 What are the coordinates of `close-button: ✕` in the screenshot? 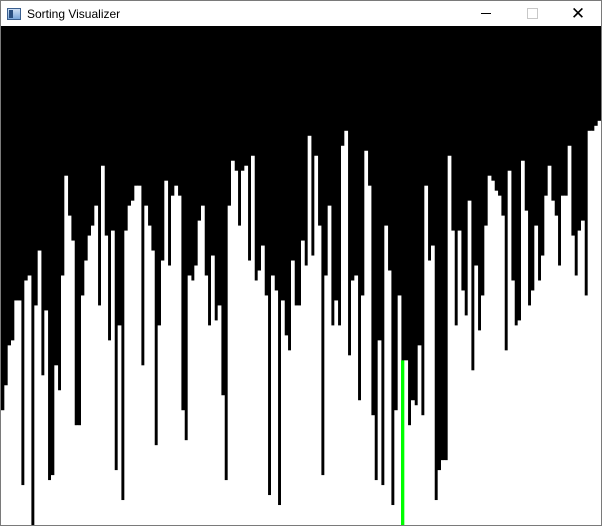 It's located at (578, 13).